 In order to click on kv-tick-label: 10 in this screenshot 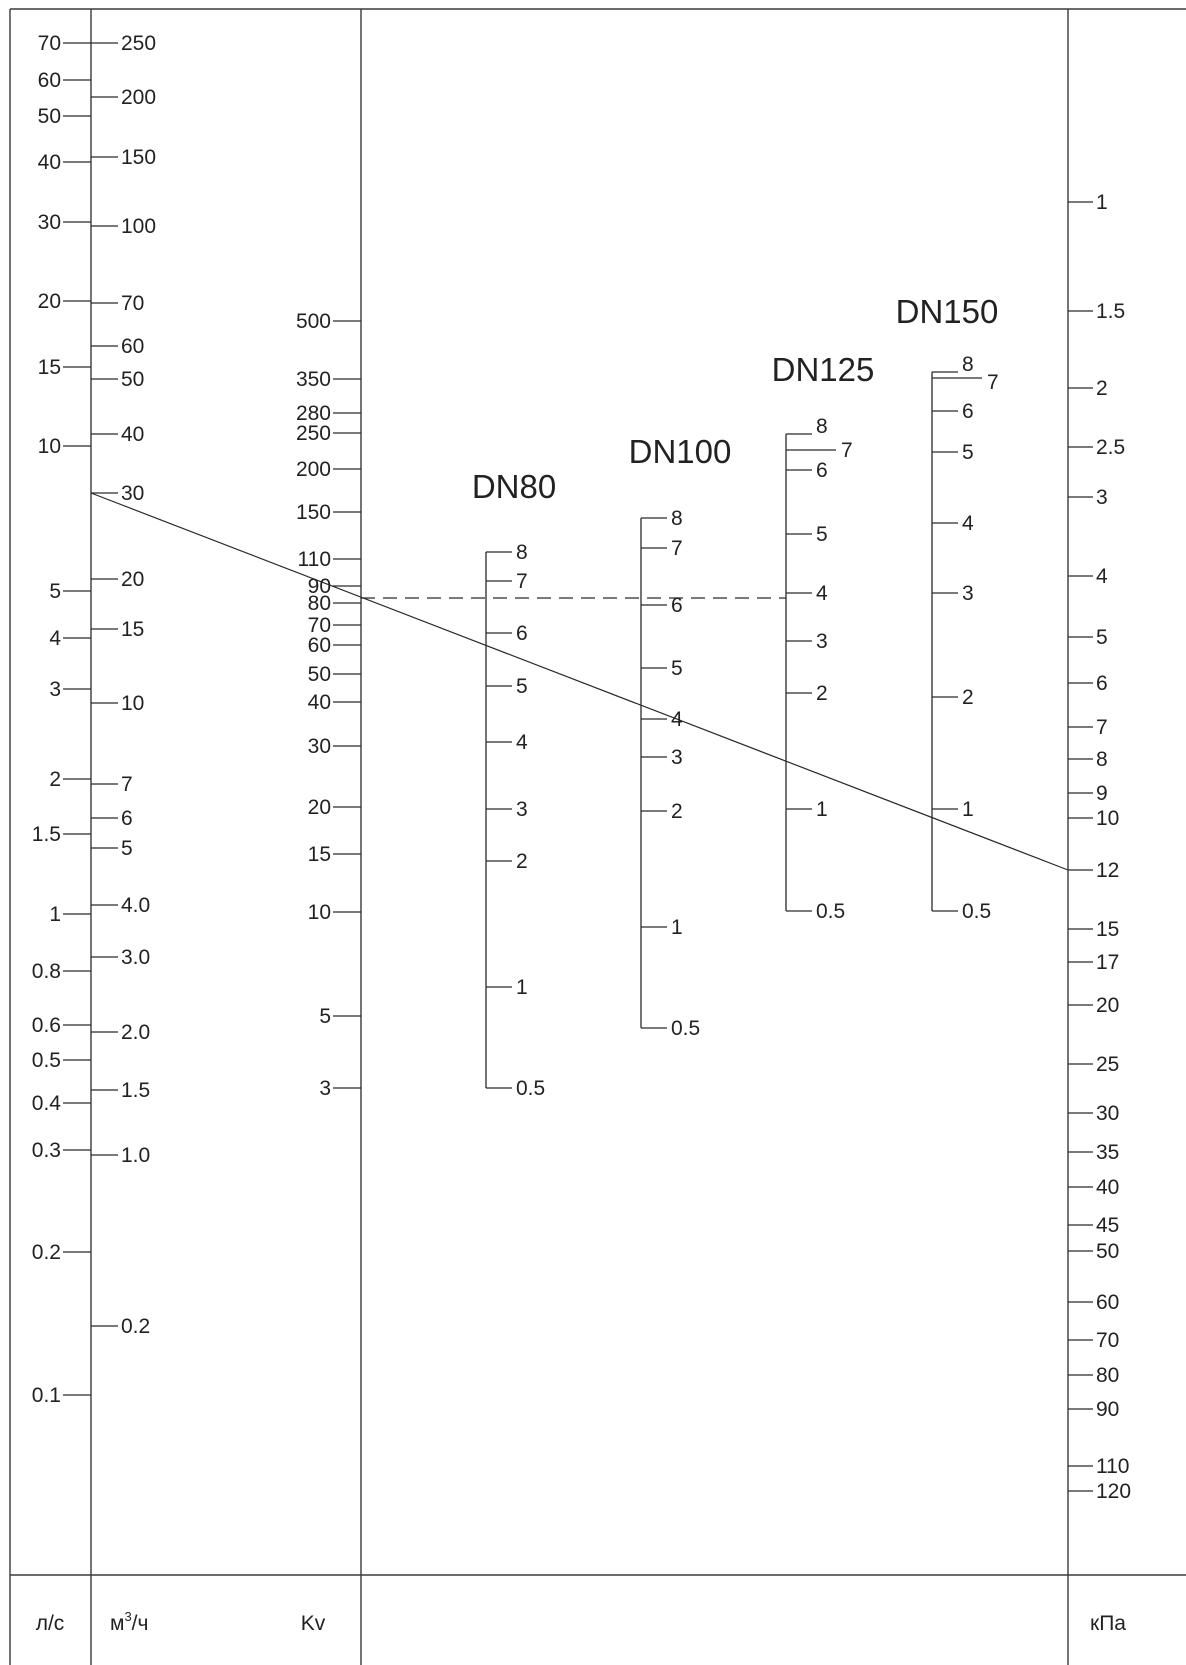, I will do `click(319, 912)`.